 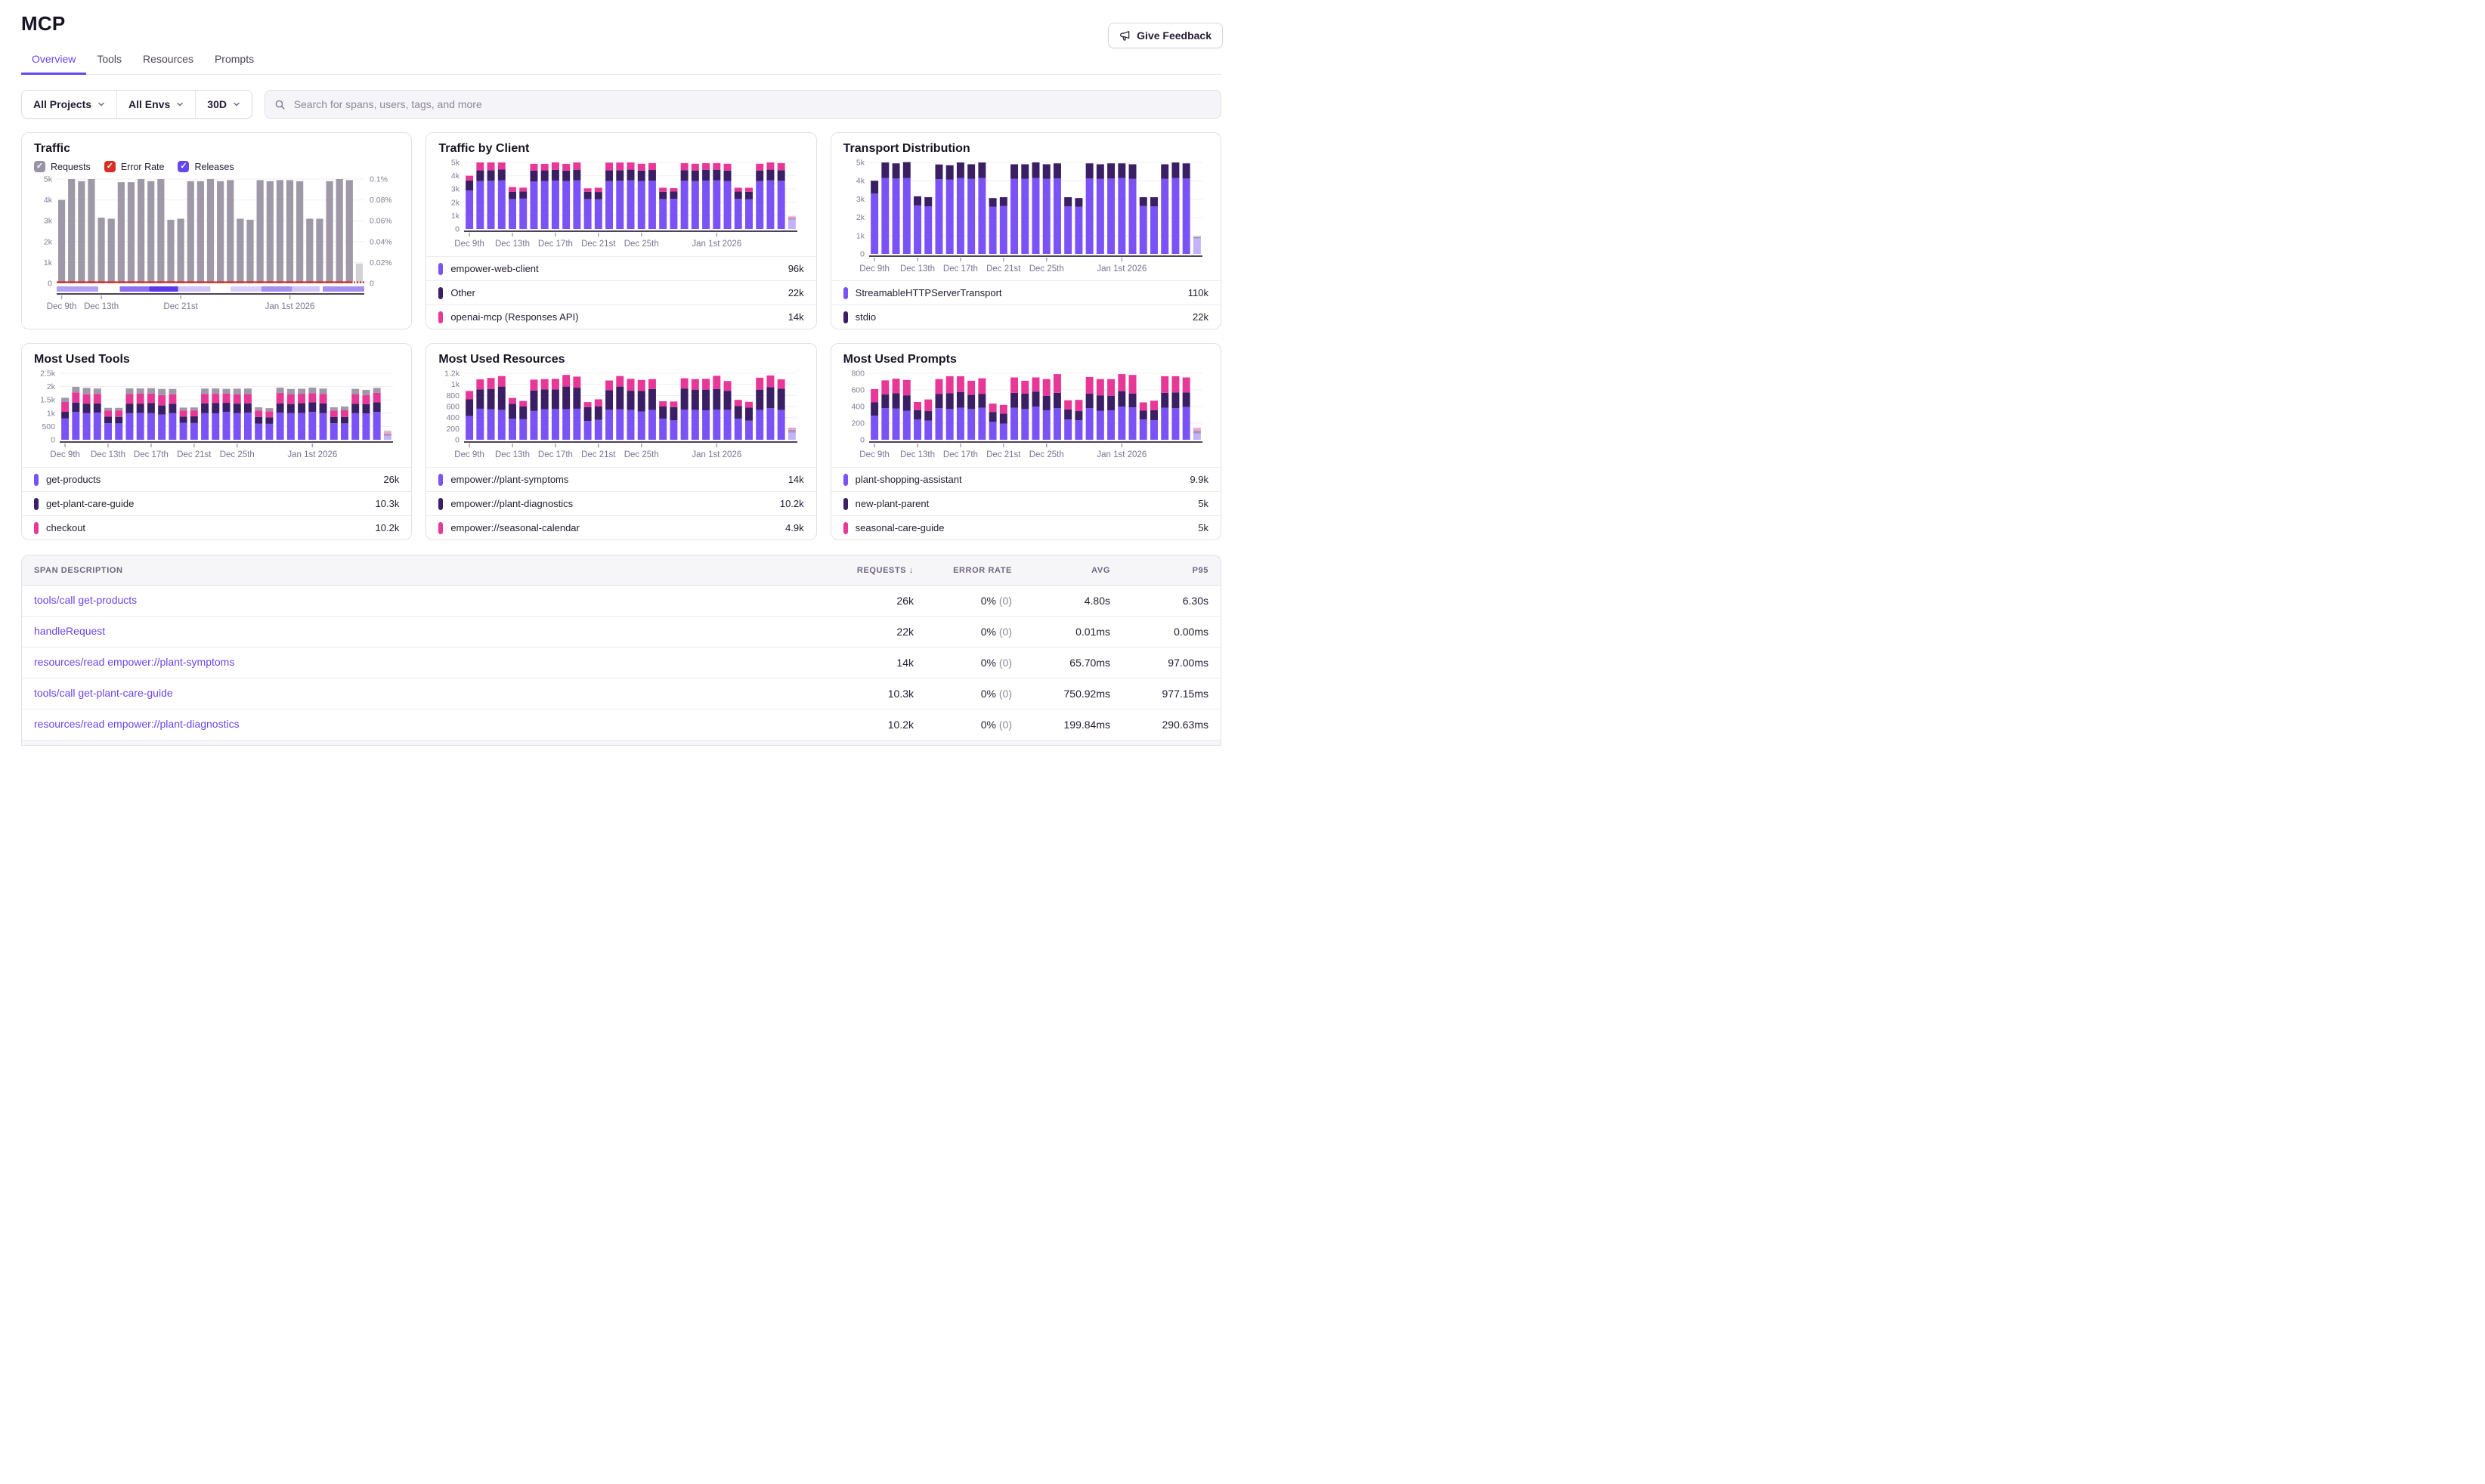 I want to click on svg-text: 2k, so click(x=860, y=218).